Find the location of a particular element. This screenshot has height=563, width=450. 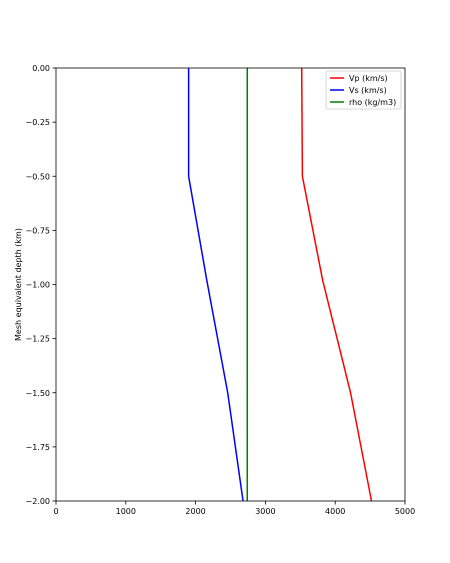

x-tick-label: 5000 is located at coordinates (405, 511).